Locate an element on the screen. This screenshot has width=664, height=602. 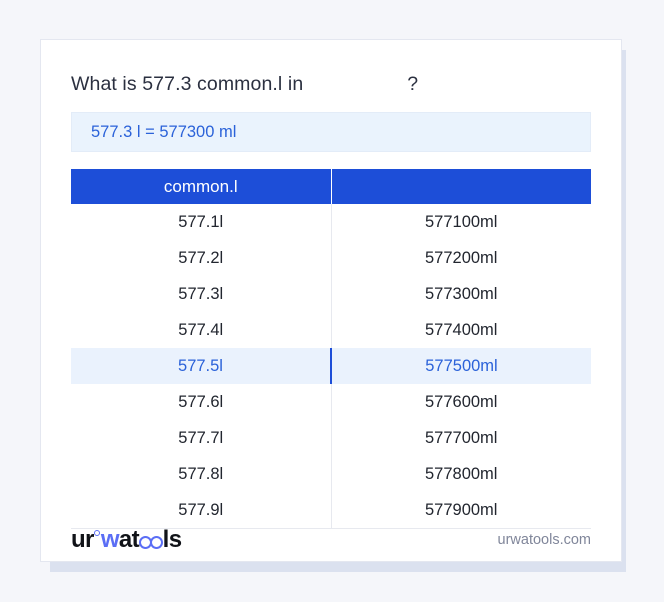
cell-source: 577.4l is located at coordinates (201, 330).